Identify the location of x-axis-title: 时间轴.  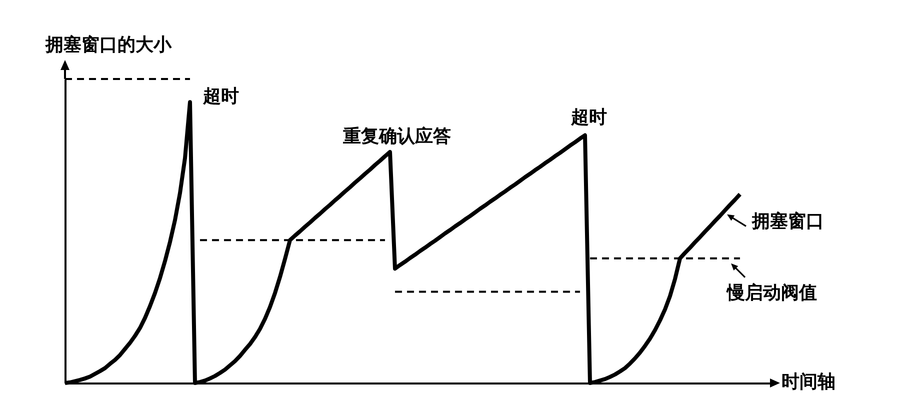
(809, 382).